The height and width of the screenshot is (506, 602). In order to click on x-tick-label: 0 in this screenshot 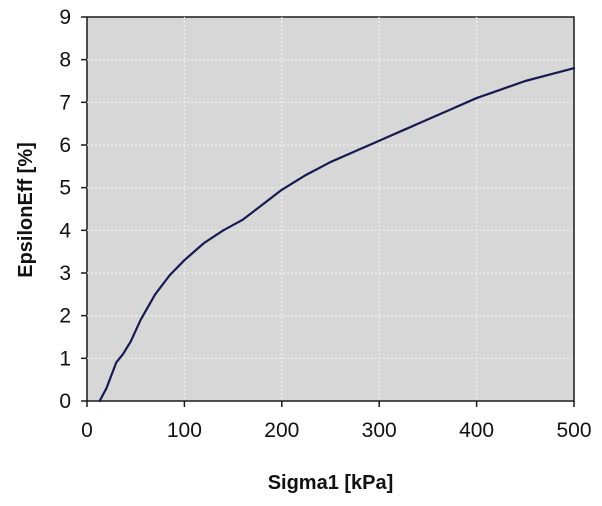, I will do `click(87, 430)`.